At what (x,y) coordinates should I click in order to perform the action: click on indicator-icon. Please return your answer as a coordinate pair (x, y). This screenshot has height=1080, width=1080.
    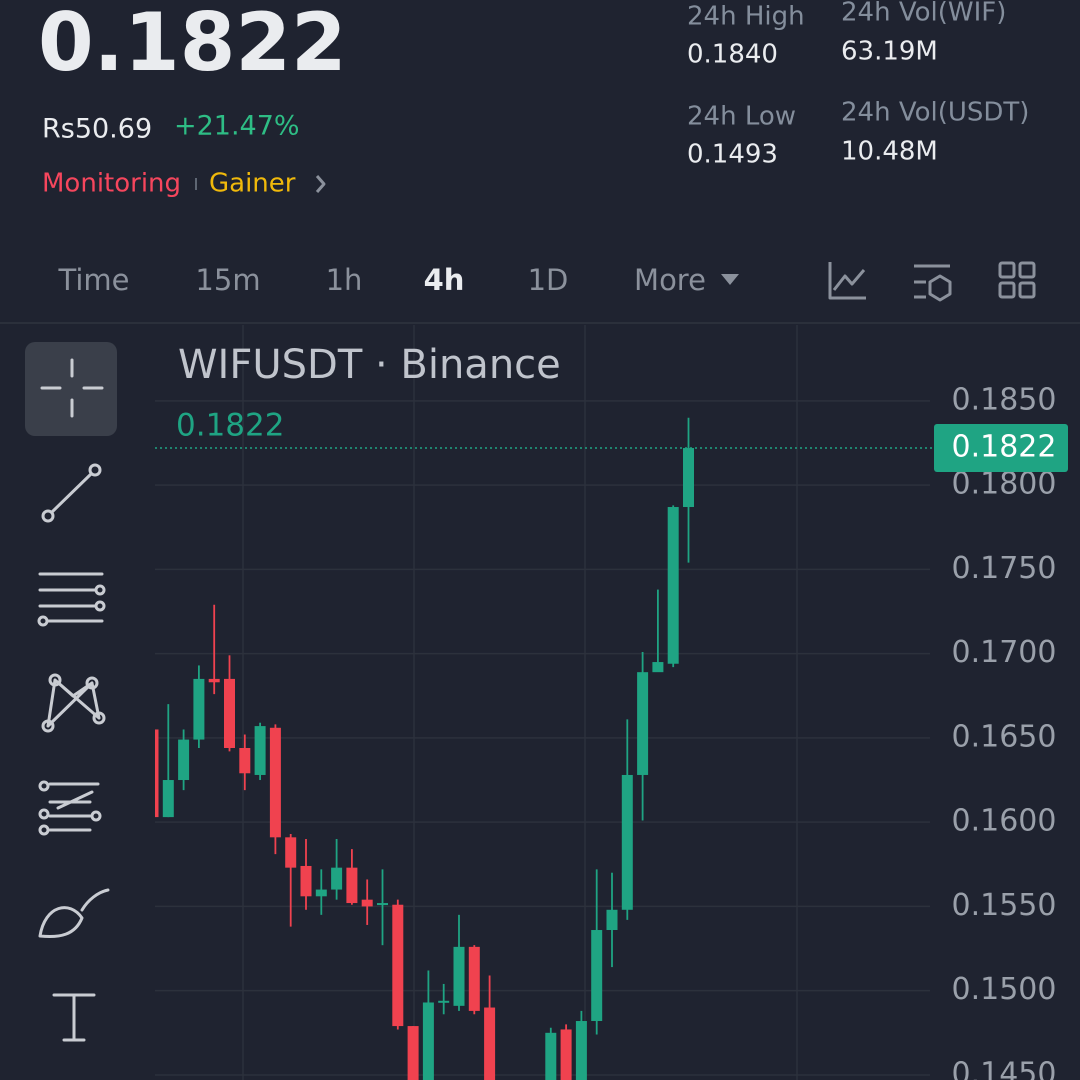
    Looking at the image, I should click on (847, 281).